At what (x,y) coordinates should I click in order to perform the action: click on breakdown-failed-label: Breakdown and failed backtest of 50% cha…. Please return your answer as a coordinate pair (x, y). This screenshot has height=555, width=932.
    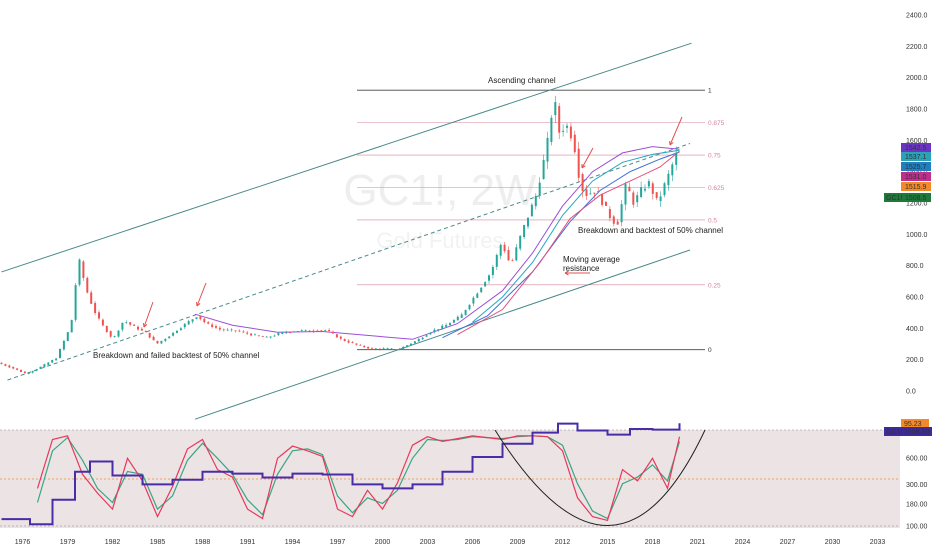
    Looking at the image, I should click on (176, 355).